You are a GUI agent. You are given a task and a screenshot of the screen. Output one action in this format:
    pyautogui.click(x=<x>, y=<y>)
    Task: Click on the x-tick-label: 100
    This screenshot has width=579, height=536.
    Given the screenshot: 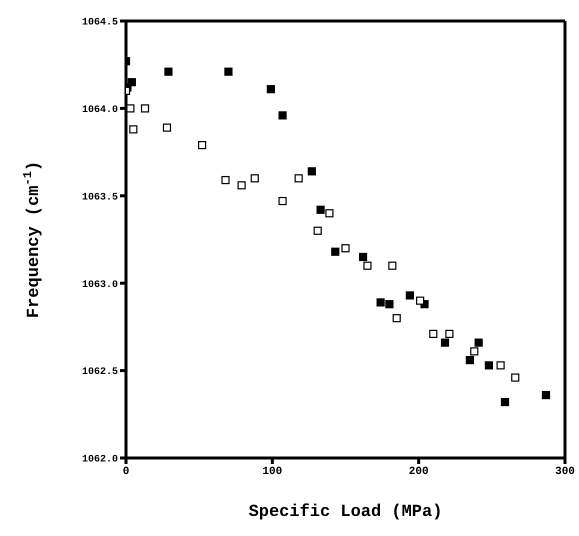 What is the action you would take?
    pyautogui.click(x=272, y=472)
    